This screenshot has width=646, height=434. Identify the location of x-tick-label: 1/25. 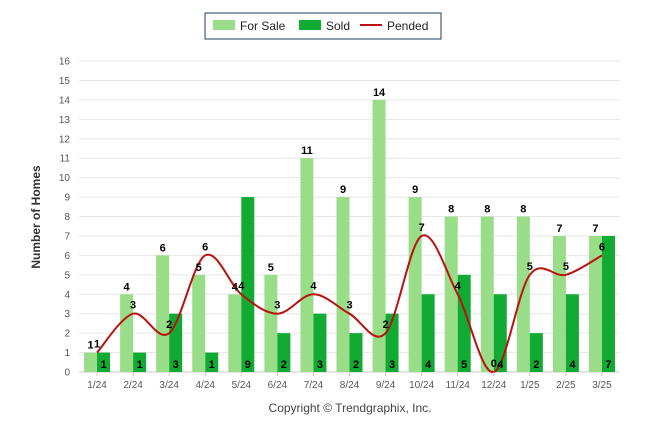
(530, 385).